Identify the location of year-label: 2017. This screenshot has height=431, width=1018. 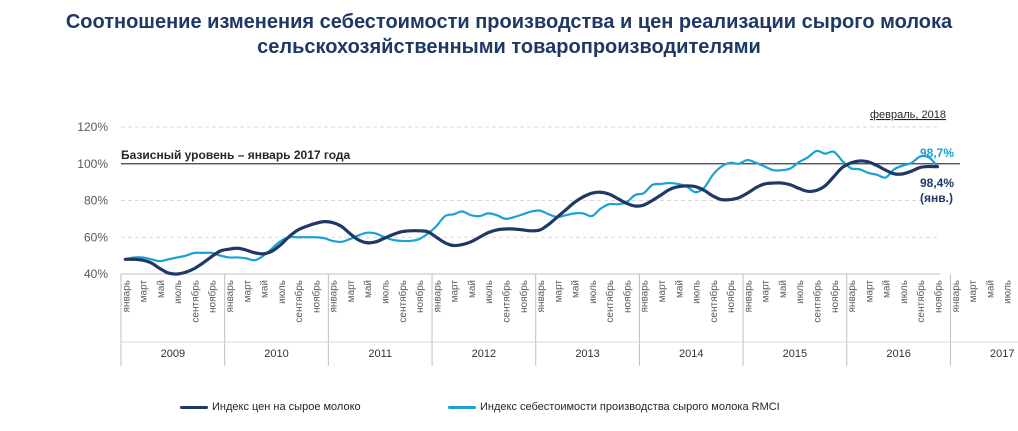
(1002, 354).